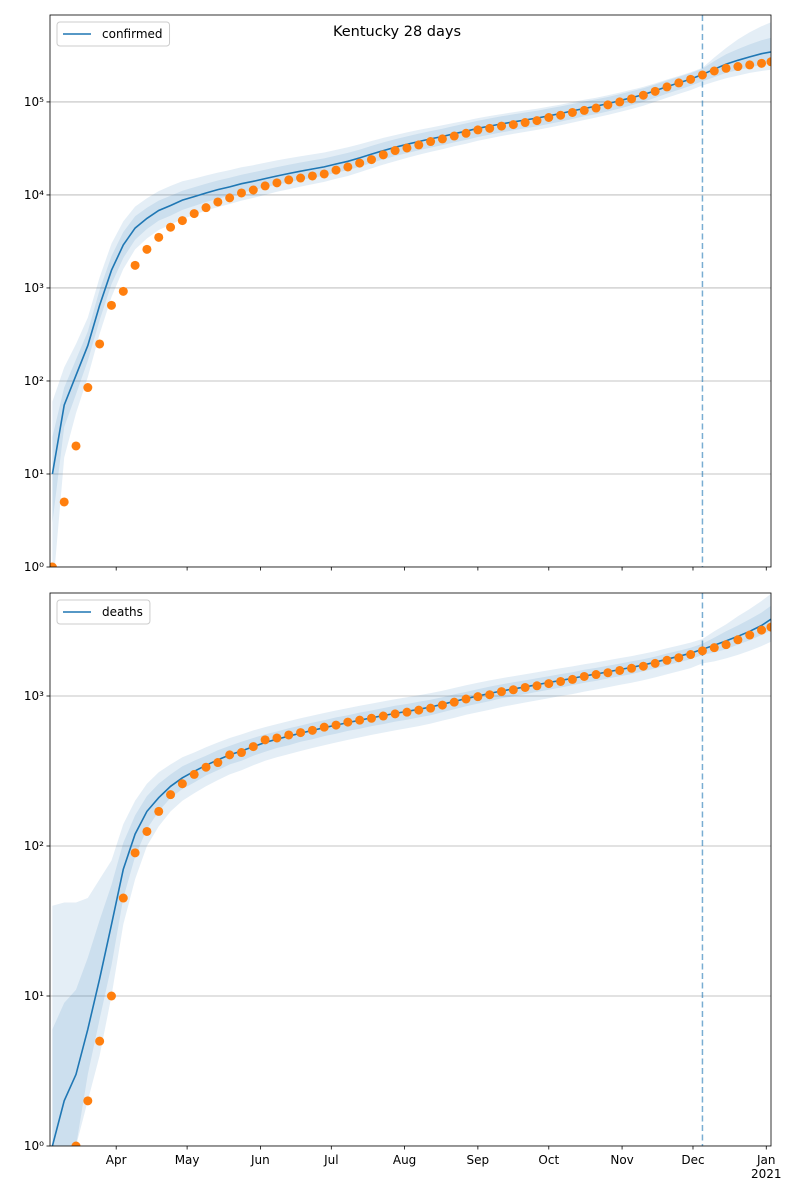  Describe the element at coordinates (34, 195) in the screenshot. I see `y-tick-label: 10⁴` at that location.